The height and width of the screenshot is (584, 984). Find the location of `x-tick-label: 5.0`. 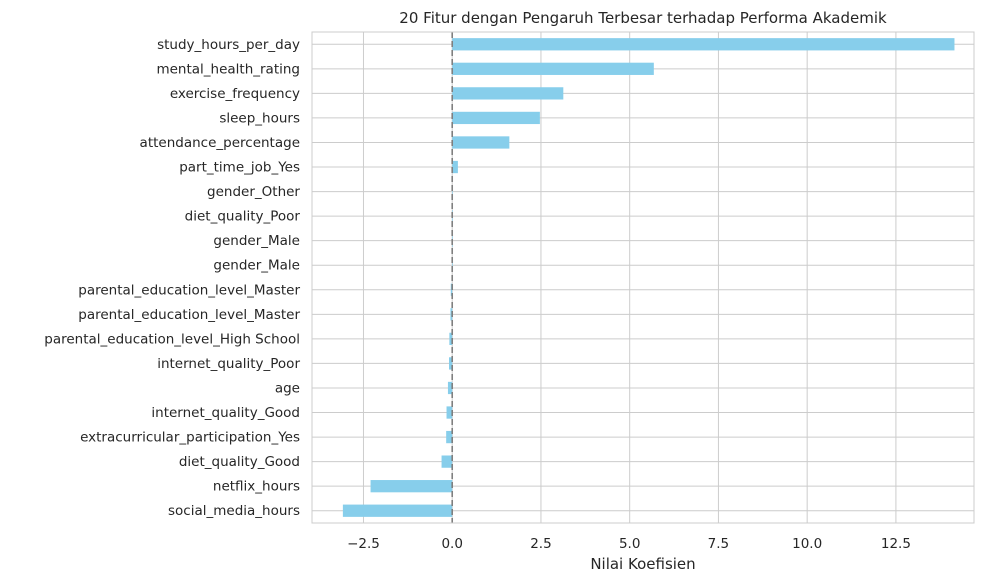

x-tick-label: 5.0 is located at coordinates (629, 544).